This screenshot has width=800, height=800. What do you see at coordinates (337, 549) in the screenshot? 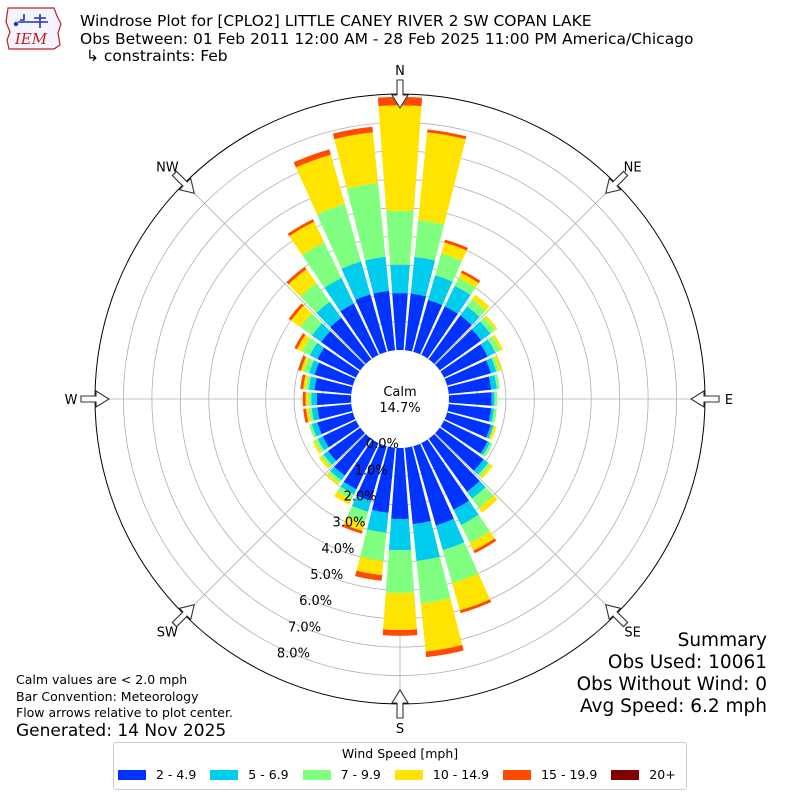
I see `radial-tick-label-4: 4.0%` at bounding box center [337, 549].